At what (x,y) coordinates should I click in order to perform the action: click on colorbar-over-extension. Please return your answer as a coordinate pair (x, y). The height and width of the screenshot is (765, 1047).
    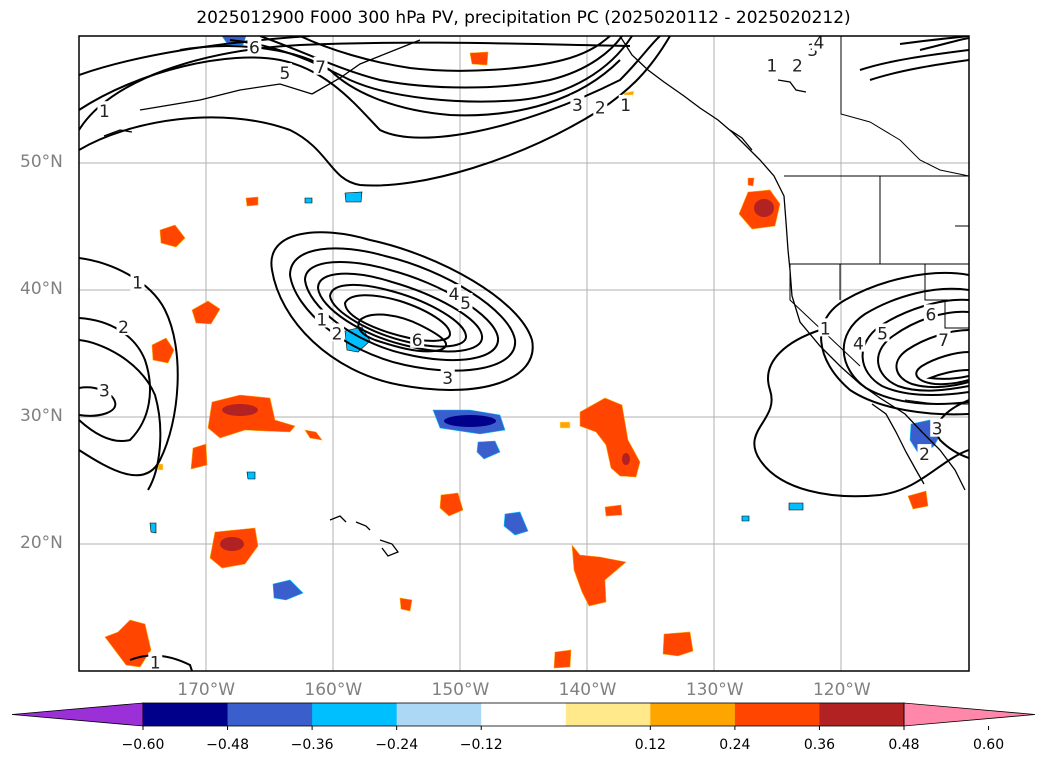
    Looking at the image, I should click on (969, 714).